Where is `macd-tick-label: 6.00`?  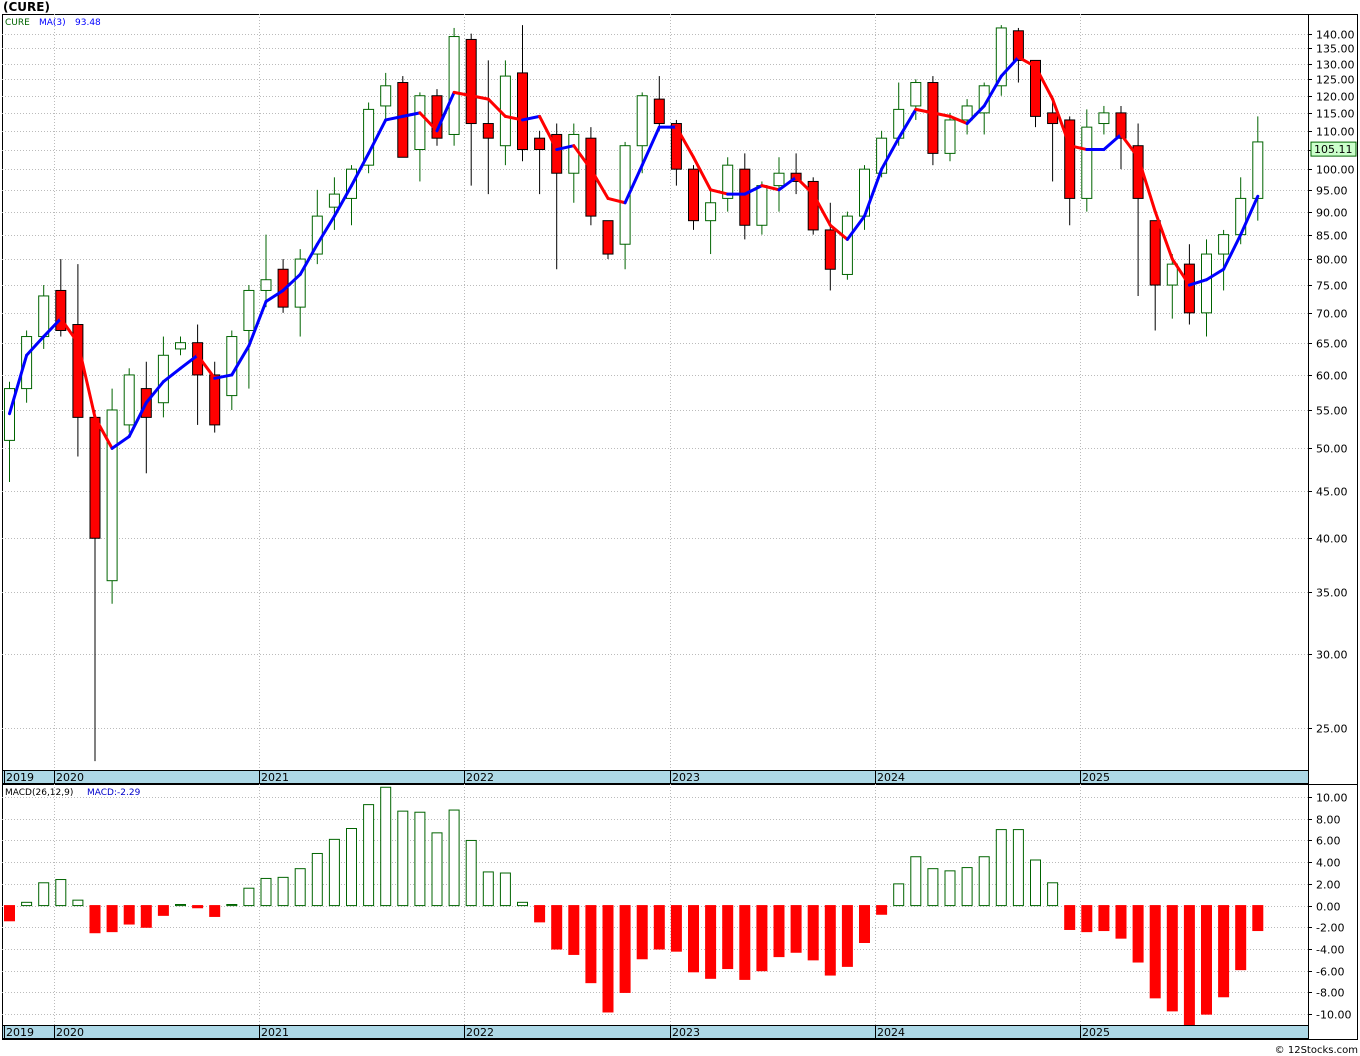 macd-tick-label: 6.00 is located at coordinates (1328, 841).